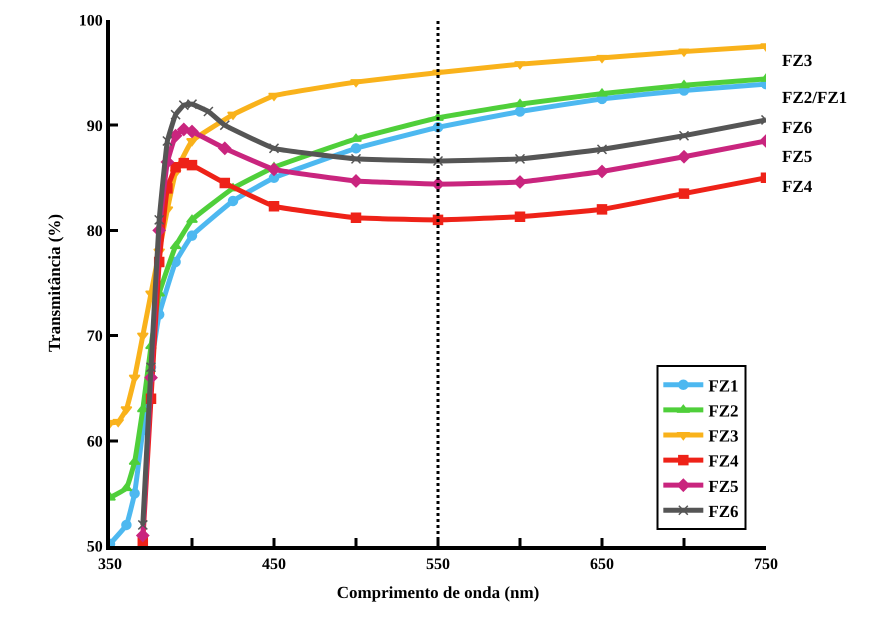 Image resolution: width=881 pixels, height=626 pixels. I want to click on legend-label: FZ5, so click(723, 486).